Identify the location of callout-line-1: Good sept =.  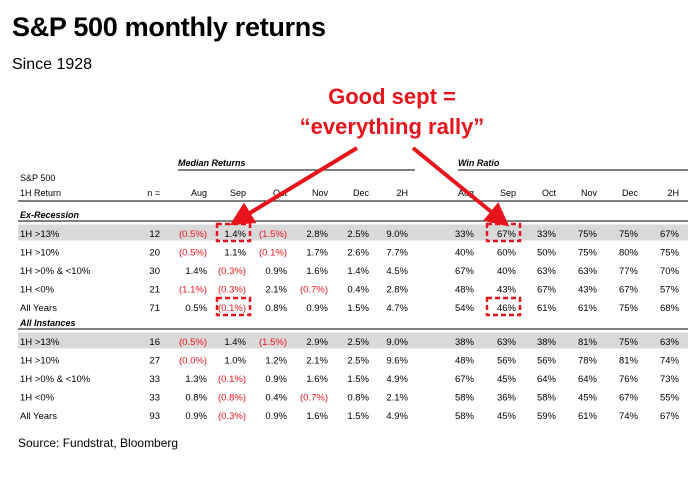
(392, 96).